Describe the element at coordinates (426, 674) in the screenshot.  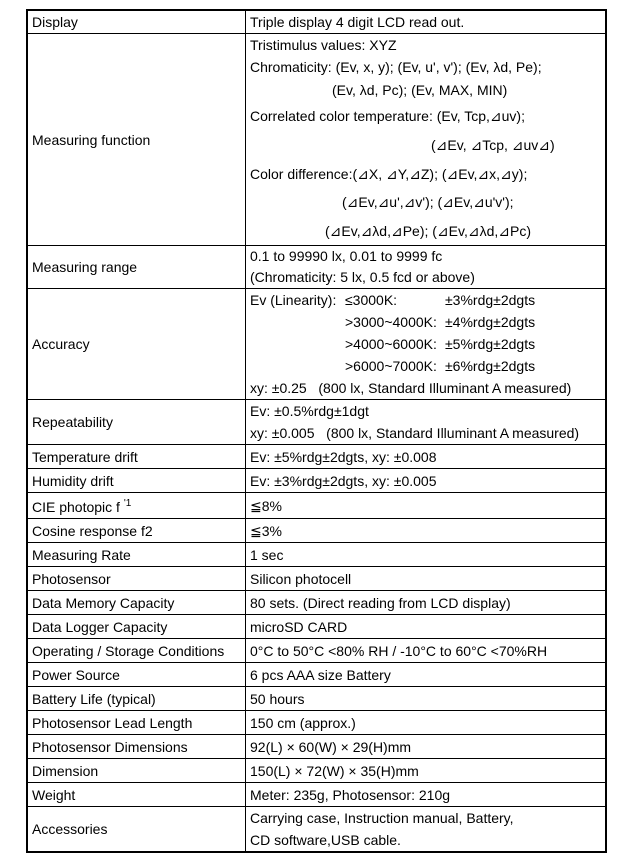
I see `value: 6 pcs AAA size Battery` at that location.